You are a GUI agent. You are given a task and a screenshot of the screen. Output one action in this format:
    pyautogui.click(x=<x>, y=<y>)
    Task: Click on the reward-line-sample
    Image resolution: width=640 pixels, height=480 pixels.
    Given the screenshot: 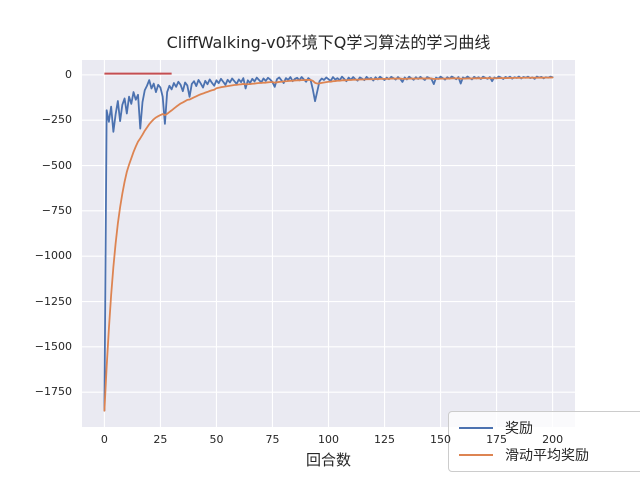 What is the action you would take?
    pyautogui.click(x=476, y=428)
    